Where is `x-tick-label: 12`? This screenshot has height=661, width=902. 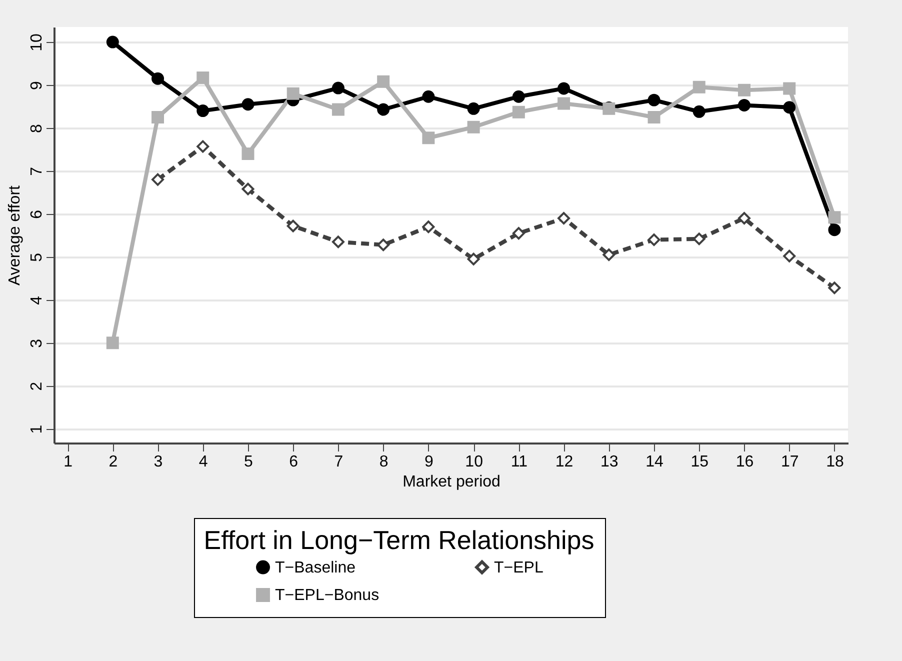 x-tick-label: 12 is located at coordinates (564, 462).